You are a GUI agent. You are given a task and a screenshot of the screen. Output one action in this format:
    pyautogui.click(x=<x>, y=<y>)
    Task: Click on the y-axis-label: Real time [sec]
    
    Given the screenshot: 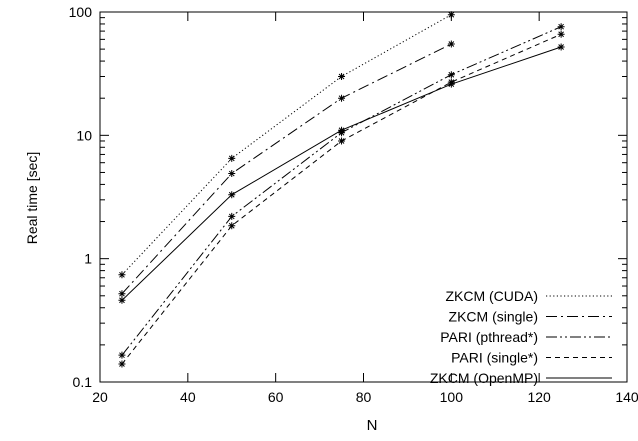 What is the action you would take?
    pyautogui.click(x=32, y=198)
    